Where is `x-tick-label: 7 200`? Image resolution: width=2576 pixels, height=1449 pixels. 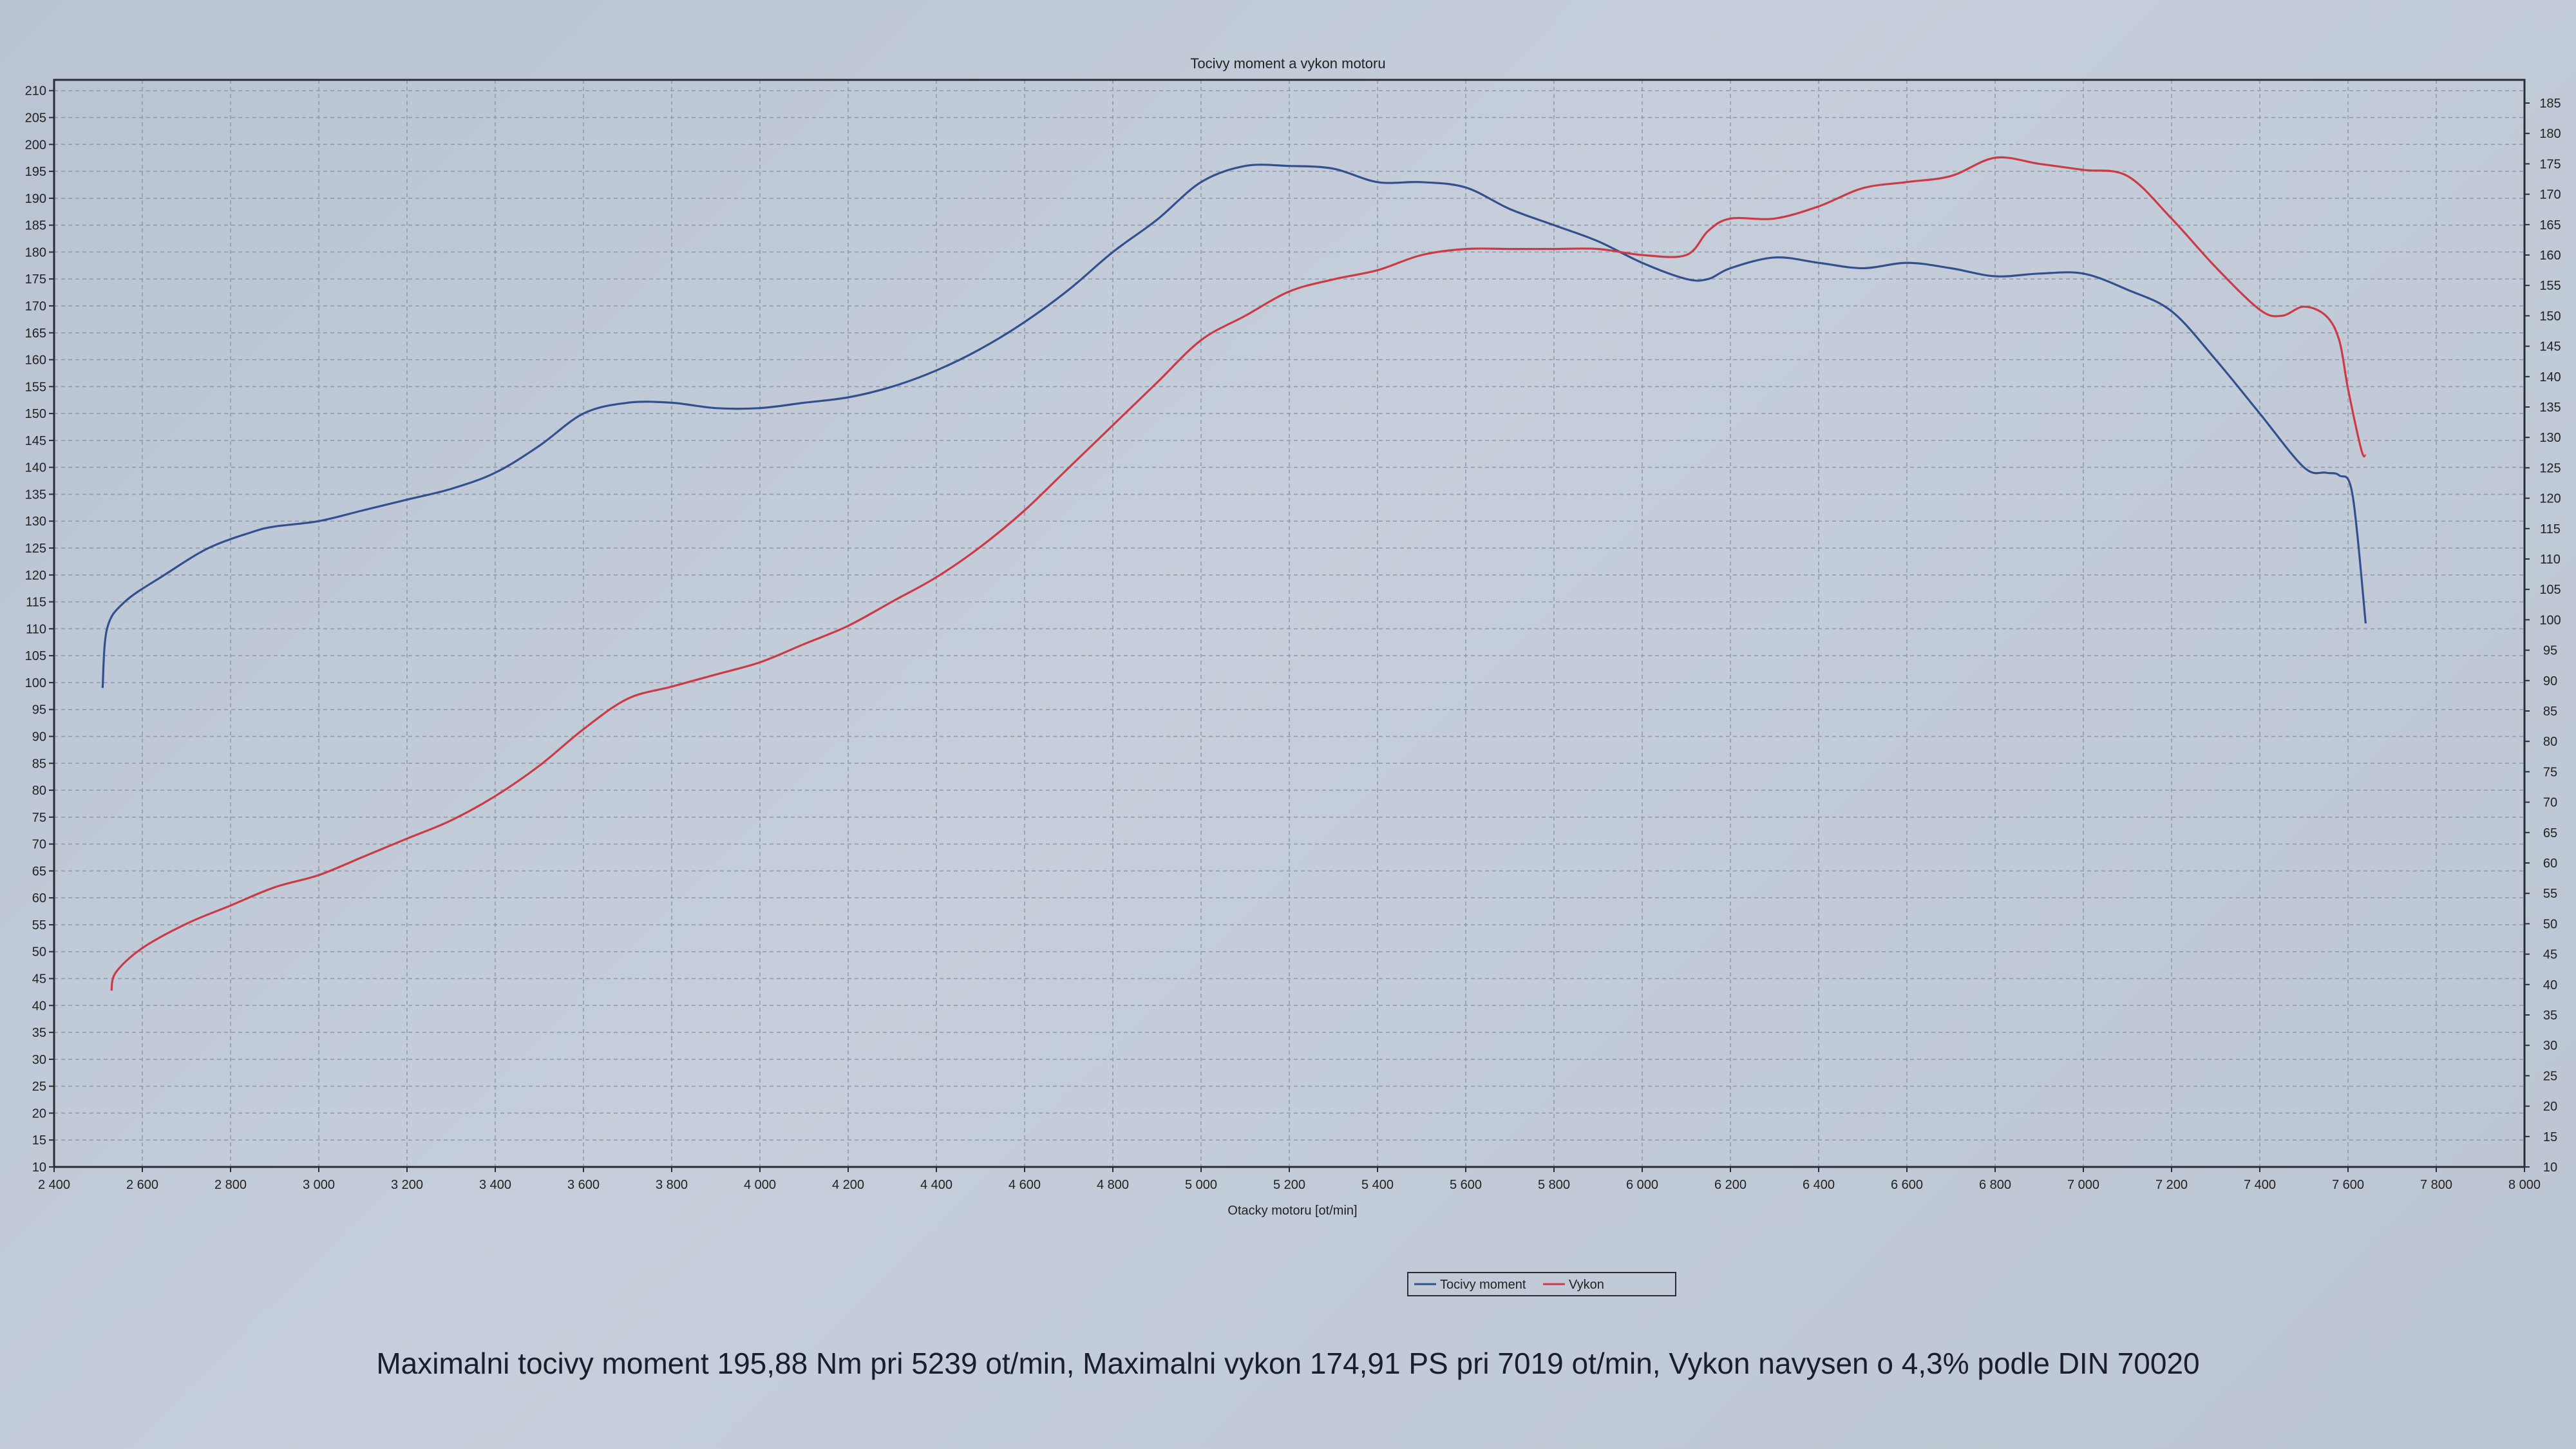 x-tick-label: 7 200 is located at coordinates (2171, 1185).